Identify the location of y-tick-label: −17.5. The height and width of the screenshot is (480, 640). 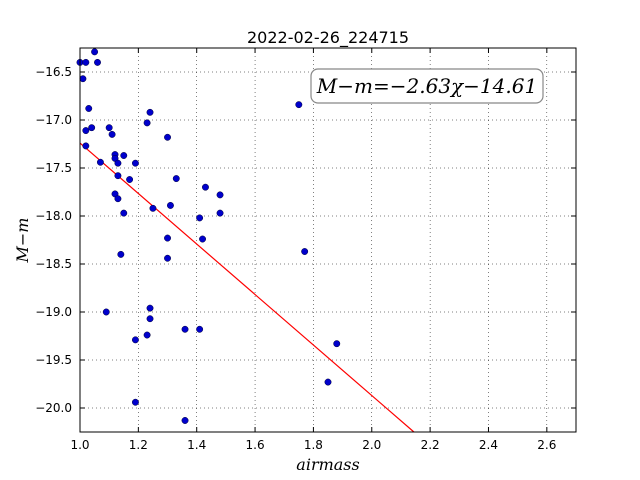
(53, 168).